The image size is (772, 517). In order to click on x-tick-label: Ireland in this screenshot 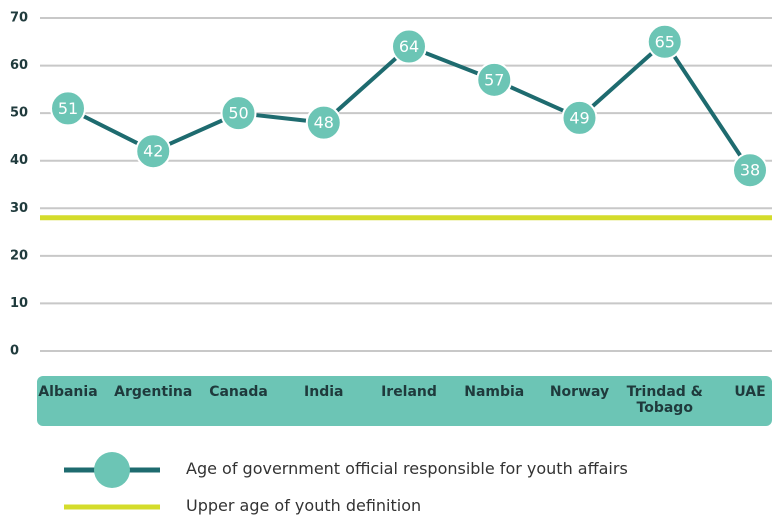, I will do `click(409, 392)`.